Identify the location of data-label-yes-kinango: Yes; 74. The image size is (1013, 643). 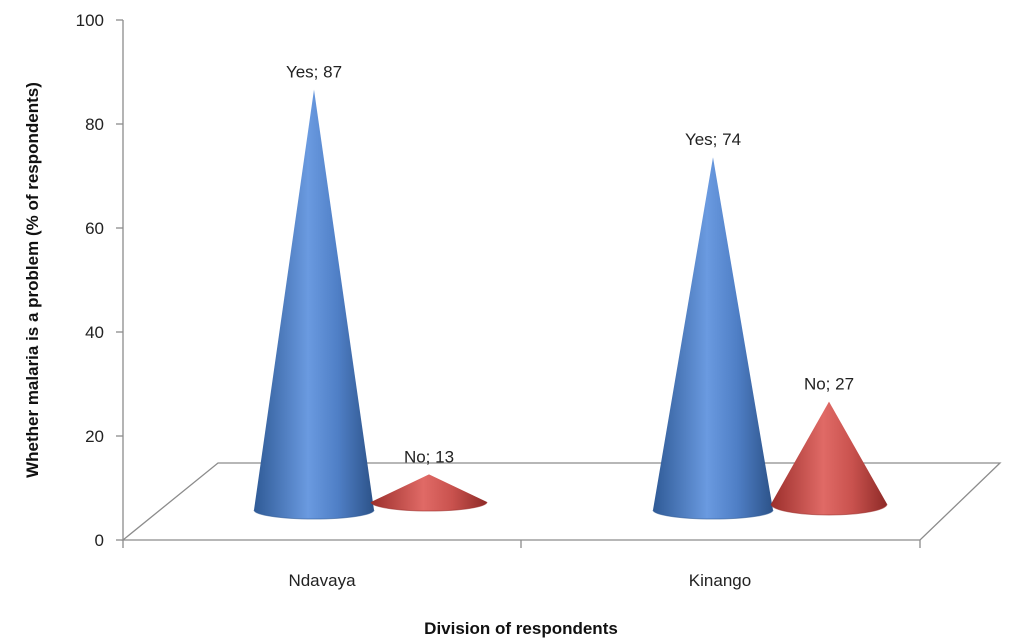
(713, 139).